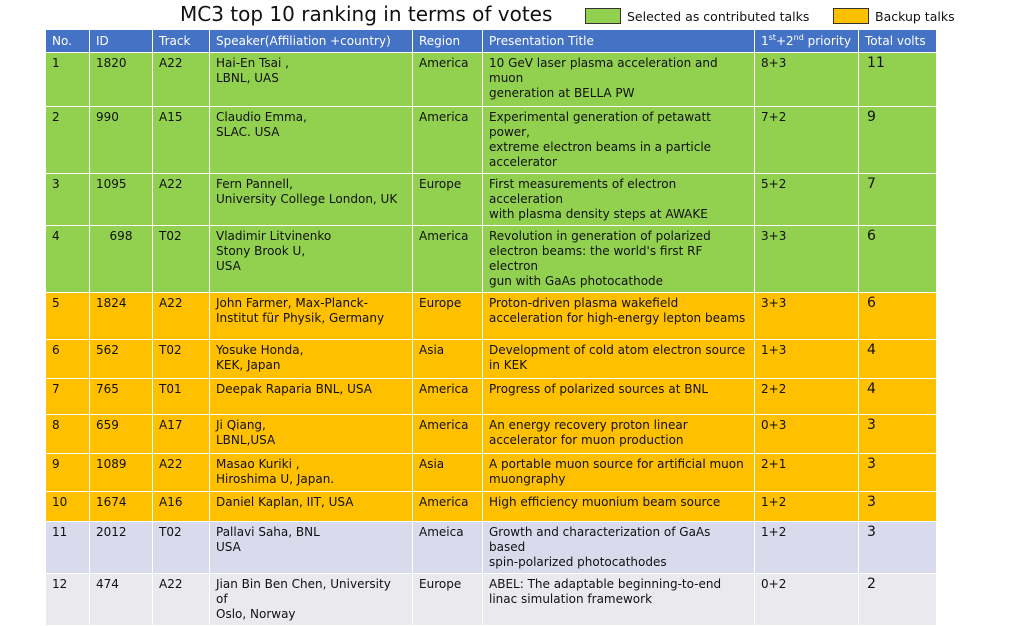 Image resolution: width=1024 pixels, height=626 pixels. Describe the element at coordinates (67, 599) in the screenshot. I see `cell-no: 12` at that location.